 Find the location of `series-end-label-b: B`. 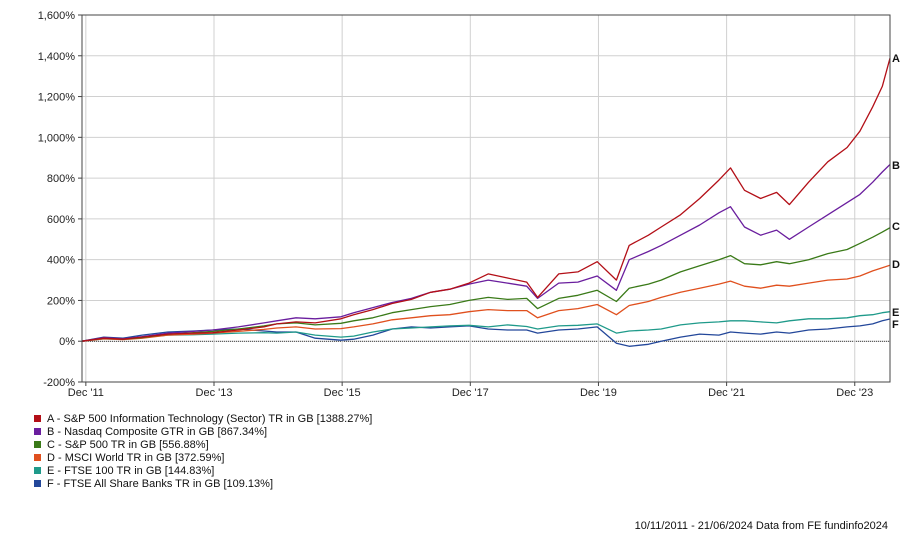

series-end-label-b: B is located at coordinates (896, 166).